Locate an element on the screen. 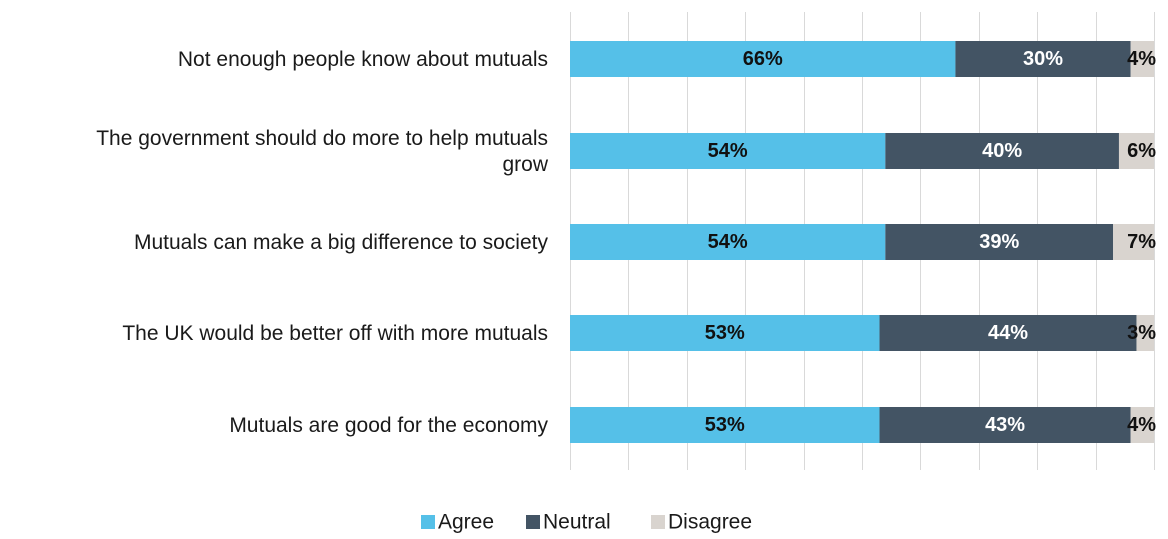 This screenshot has height=539, width=1168. data-label-disagree: 3% is located at coordinates (1141, 333).